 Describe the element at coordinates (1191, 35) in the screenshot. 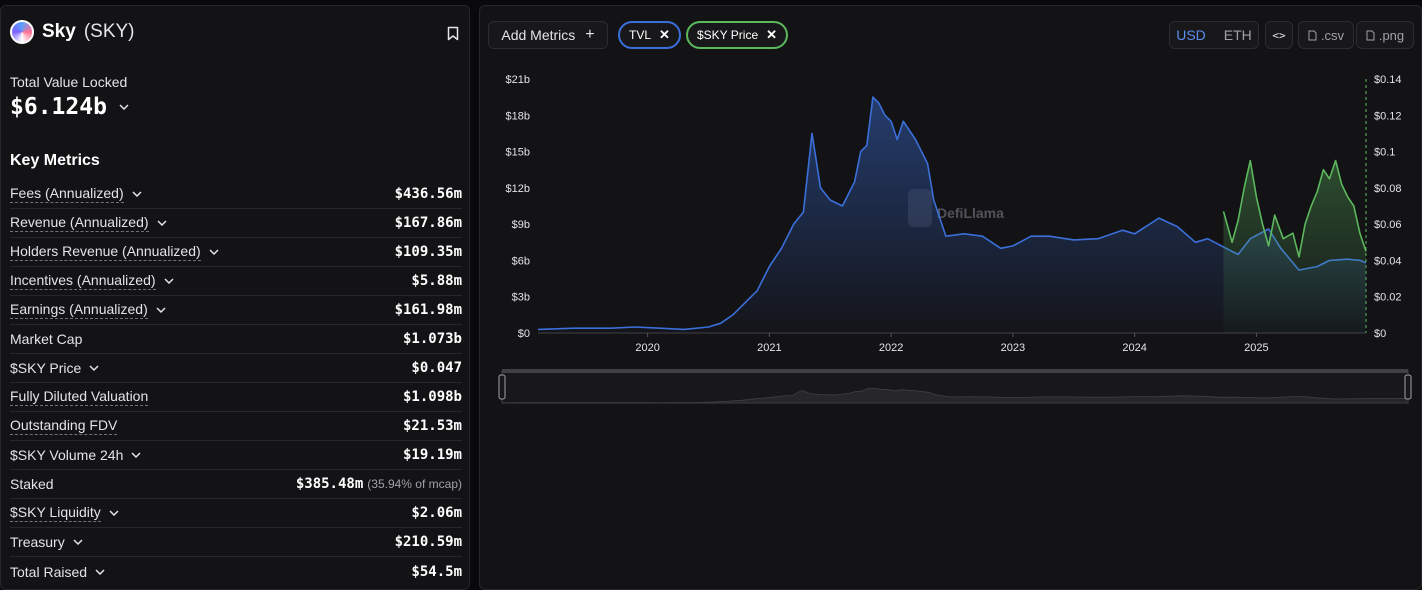

I see `currency-usd-button: USD` at that location.